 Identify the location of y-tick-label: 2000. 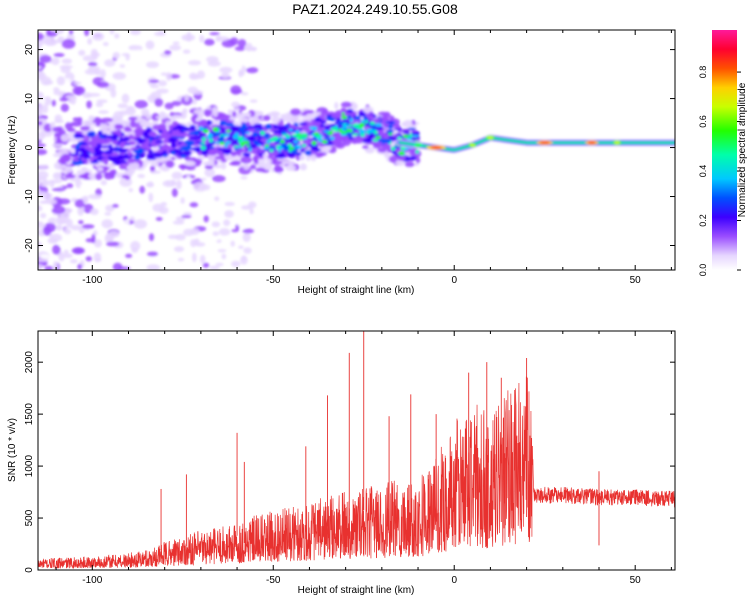
(29, 362).